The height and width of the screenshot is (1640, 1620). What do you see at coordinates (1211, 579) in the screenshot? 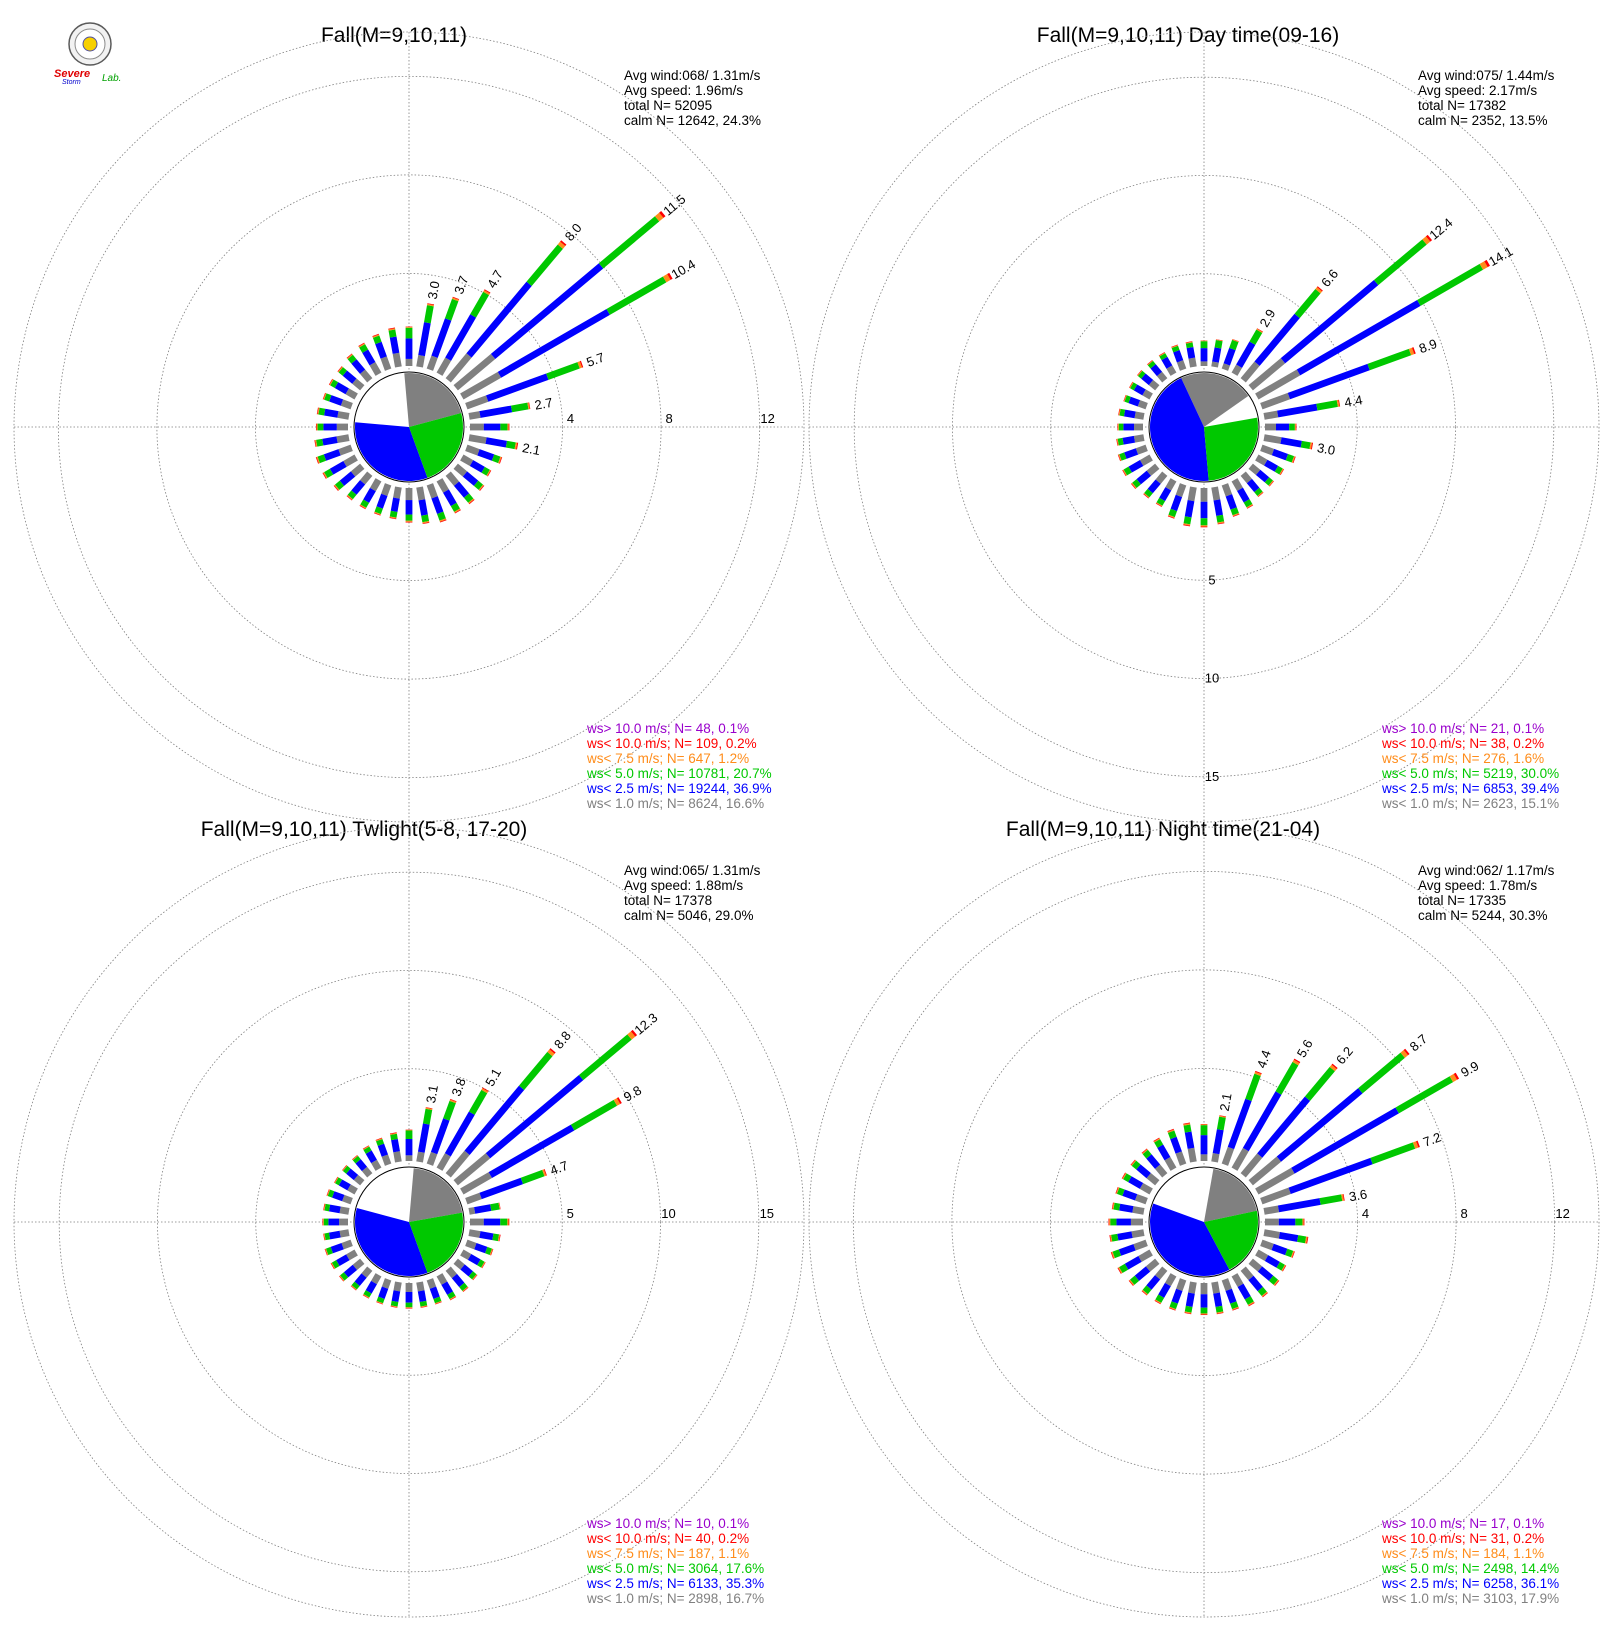
I see `radial-tick-label: 5` at bounding box center [1211, 579].